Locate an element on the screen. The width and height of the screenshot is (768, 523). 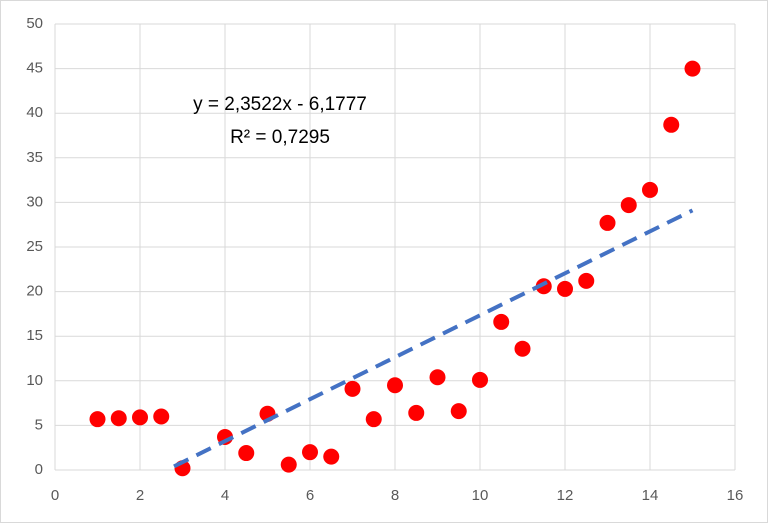
x-tick-label: 4 is located at coordinates (225, 495).